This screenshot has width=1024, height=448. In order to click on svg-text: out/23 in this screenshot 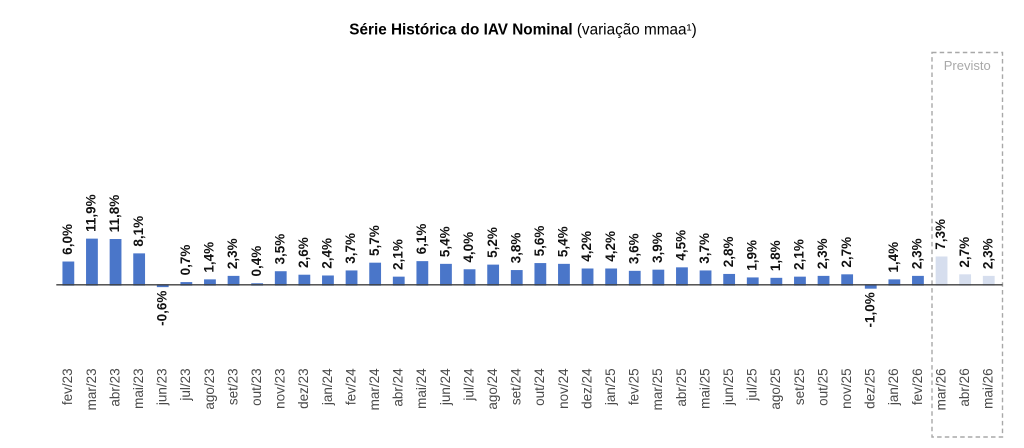, I will do `click(256, 387)`.